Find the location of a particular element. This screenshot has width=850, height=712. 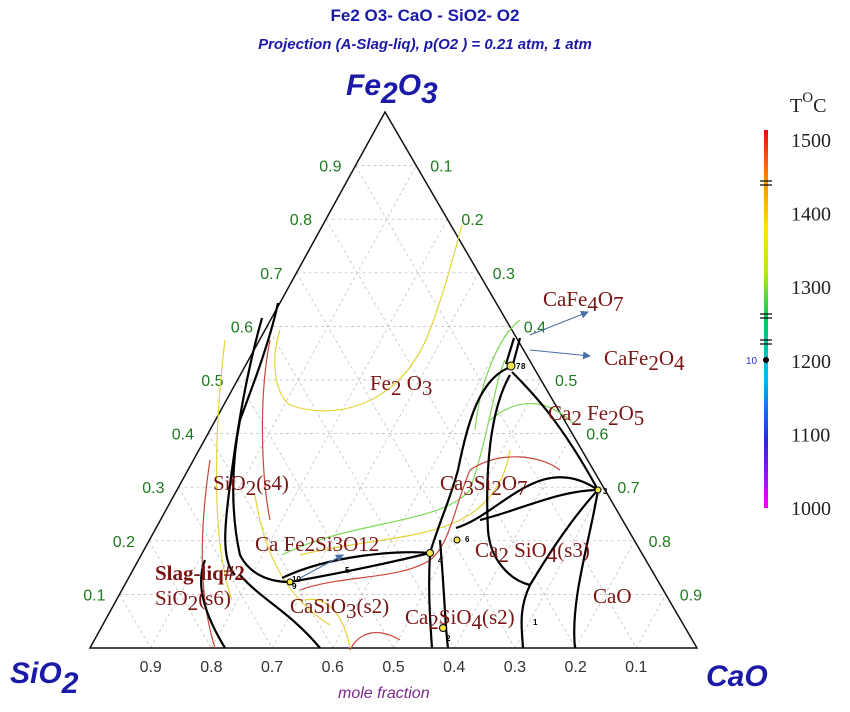

invariant-label-8: 8 is located at coordinates (523, 366).